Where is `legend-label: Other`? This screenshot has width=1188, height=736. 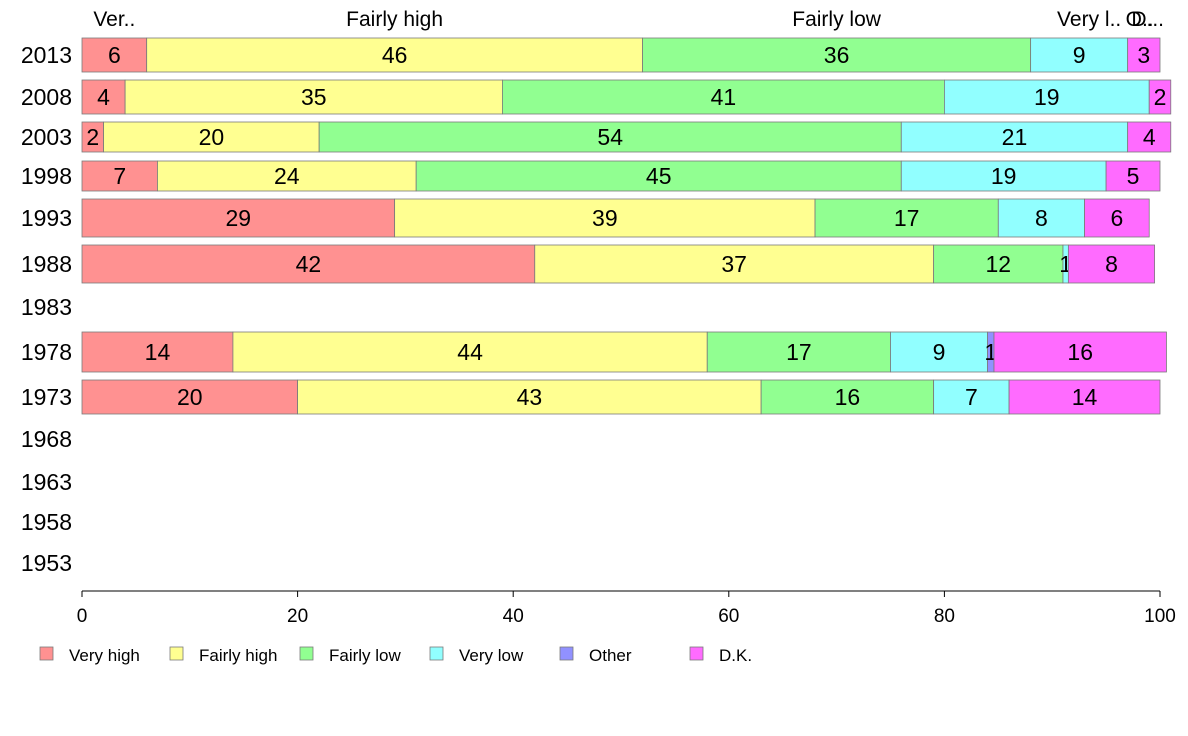 legend-label: Other is located at coordinates (610, 655).